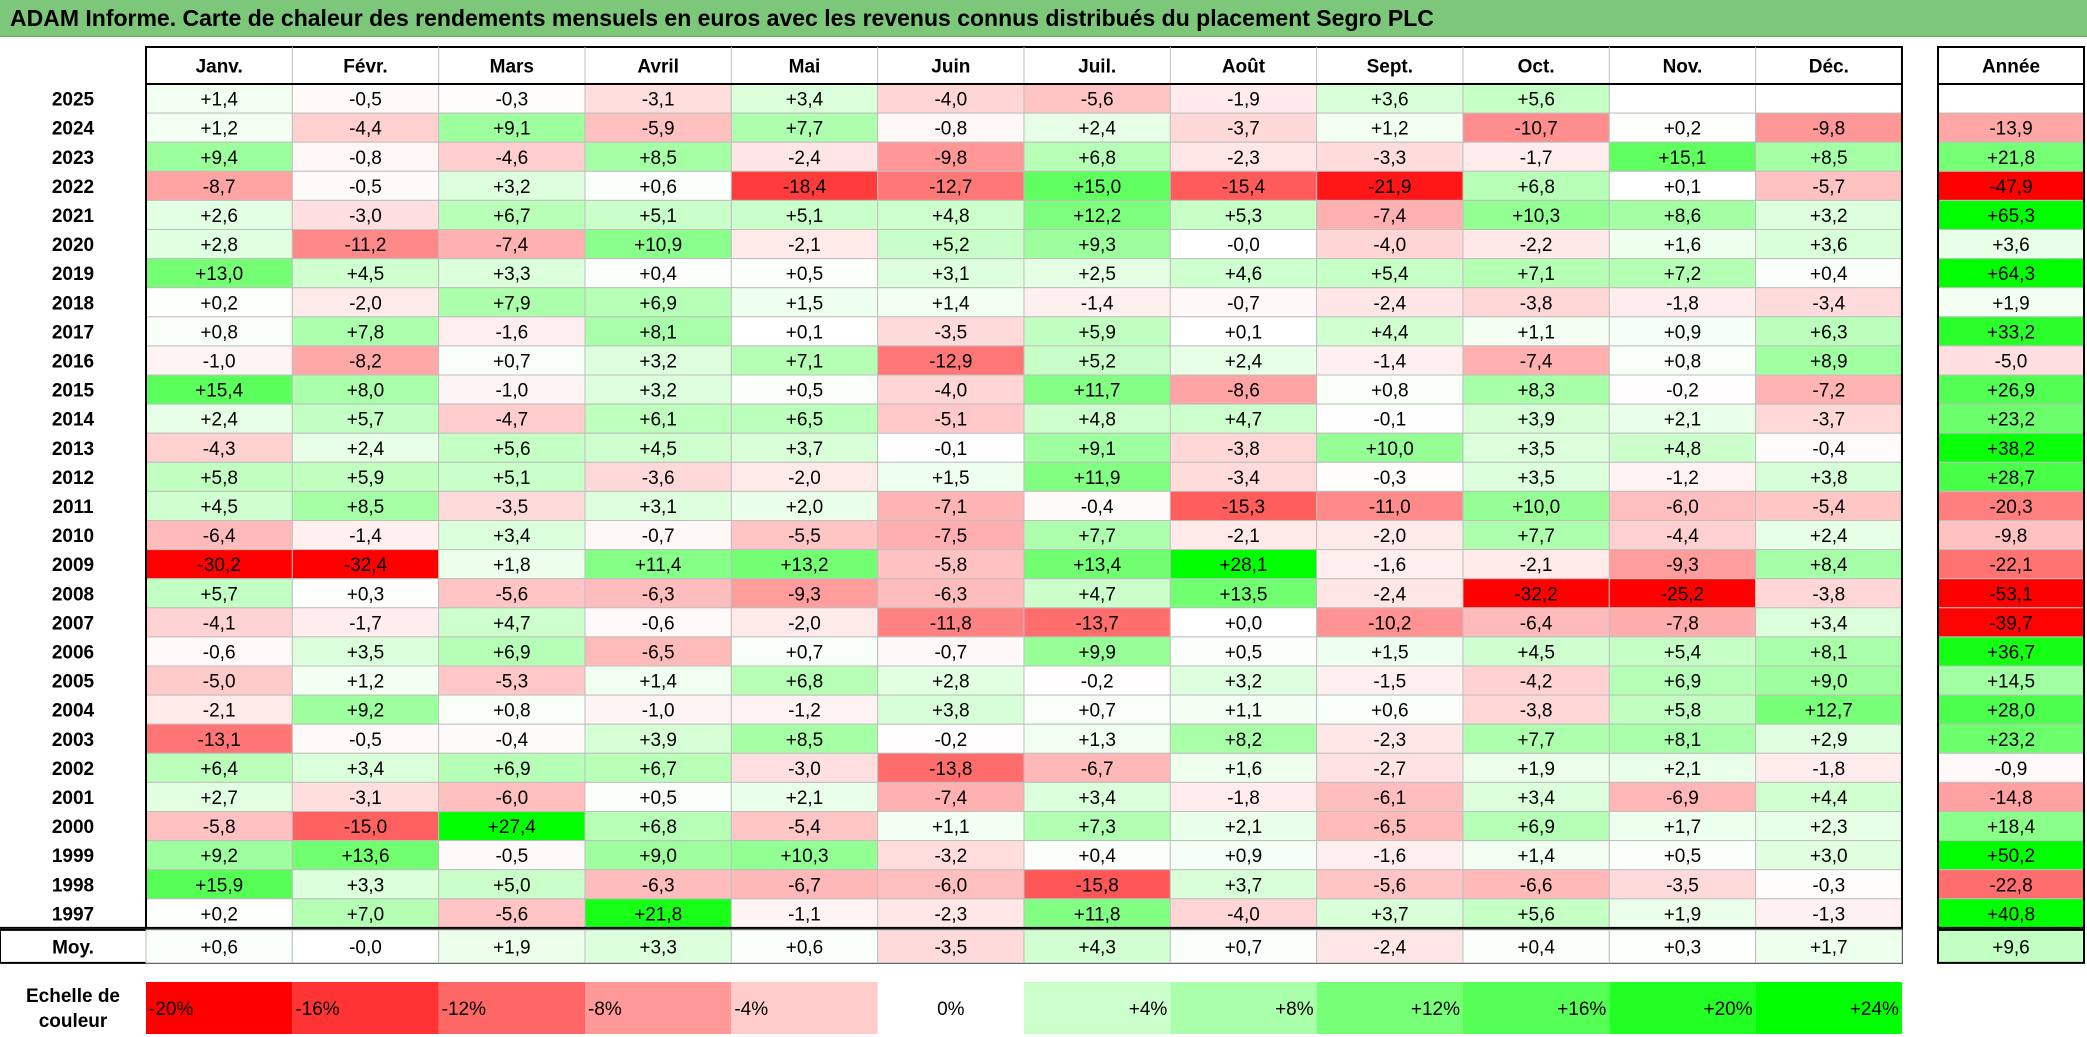 The height and width of the screenshot is (1037, 2087). I want to click on cell-value: -11,2, so click(366, 245).